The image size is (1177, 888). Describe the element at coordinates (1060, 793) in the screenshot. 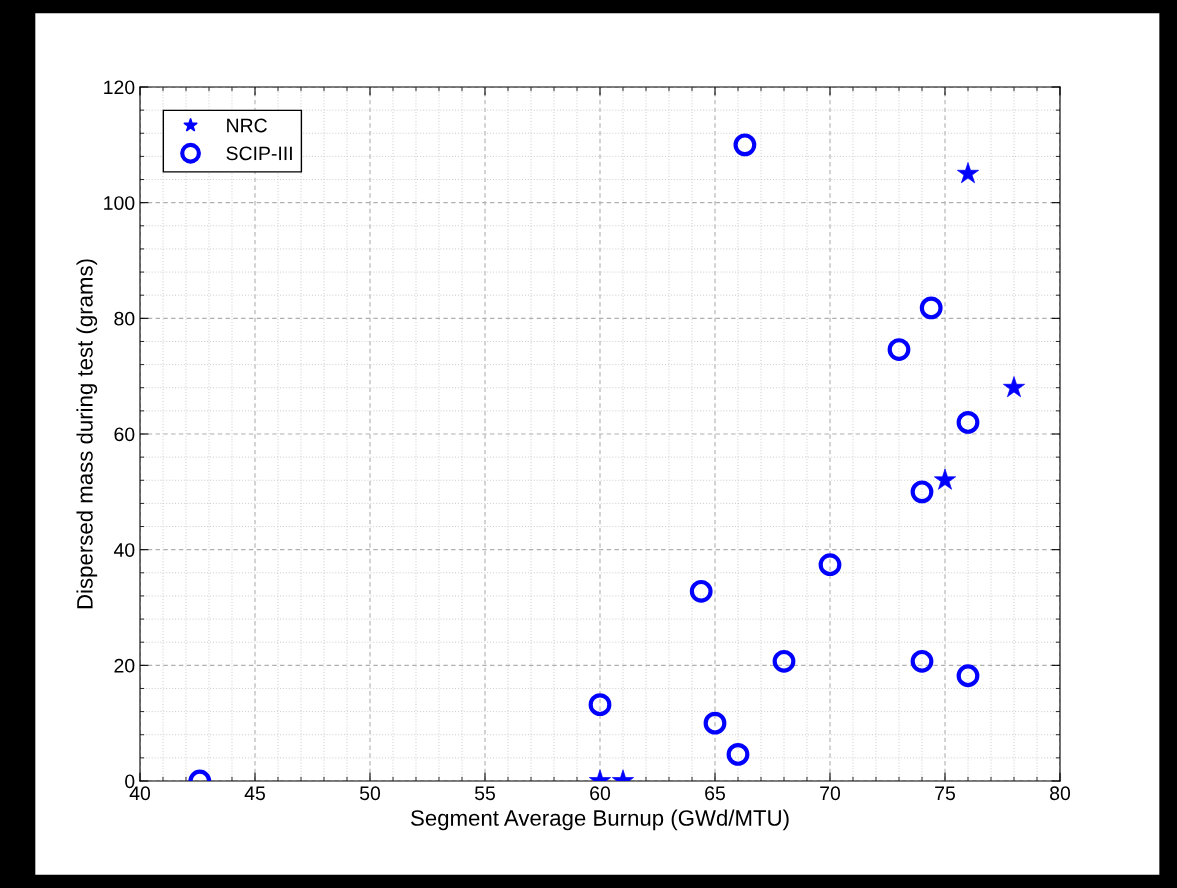

I see `x-tick-label: 80` at that location.